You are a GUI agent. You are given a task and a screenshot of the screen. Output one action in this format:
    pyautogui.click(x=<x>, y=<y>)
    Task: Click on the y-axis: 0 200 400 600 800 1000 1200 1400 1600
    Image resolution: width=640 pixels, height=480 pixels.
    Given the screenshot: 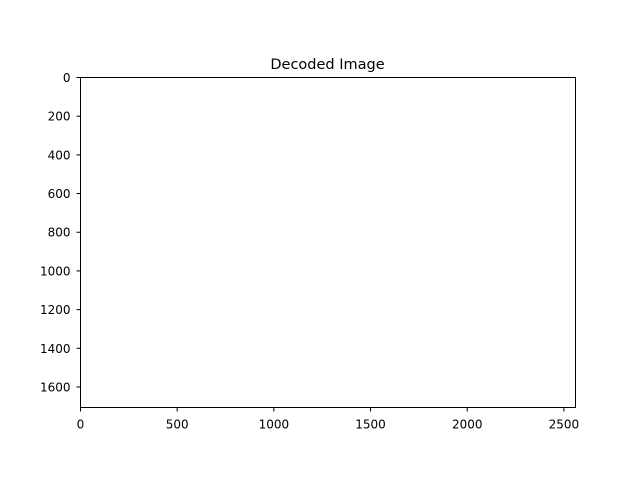 What is the action you would take?
    pyautogui.click(x=60, y=232)
    